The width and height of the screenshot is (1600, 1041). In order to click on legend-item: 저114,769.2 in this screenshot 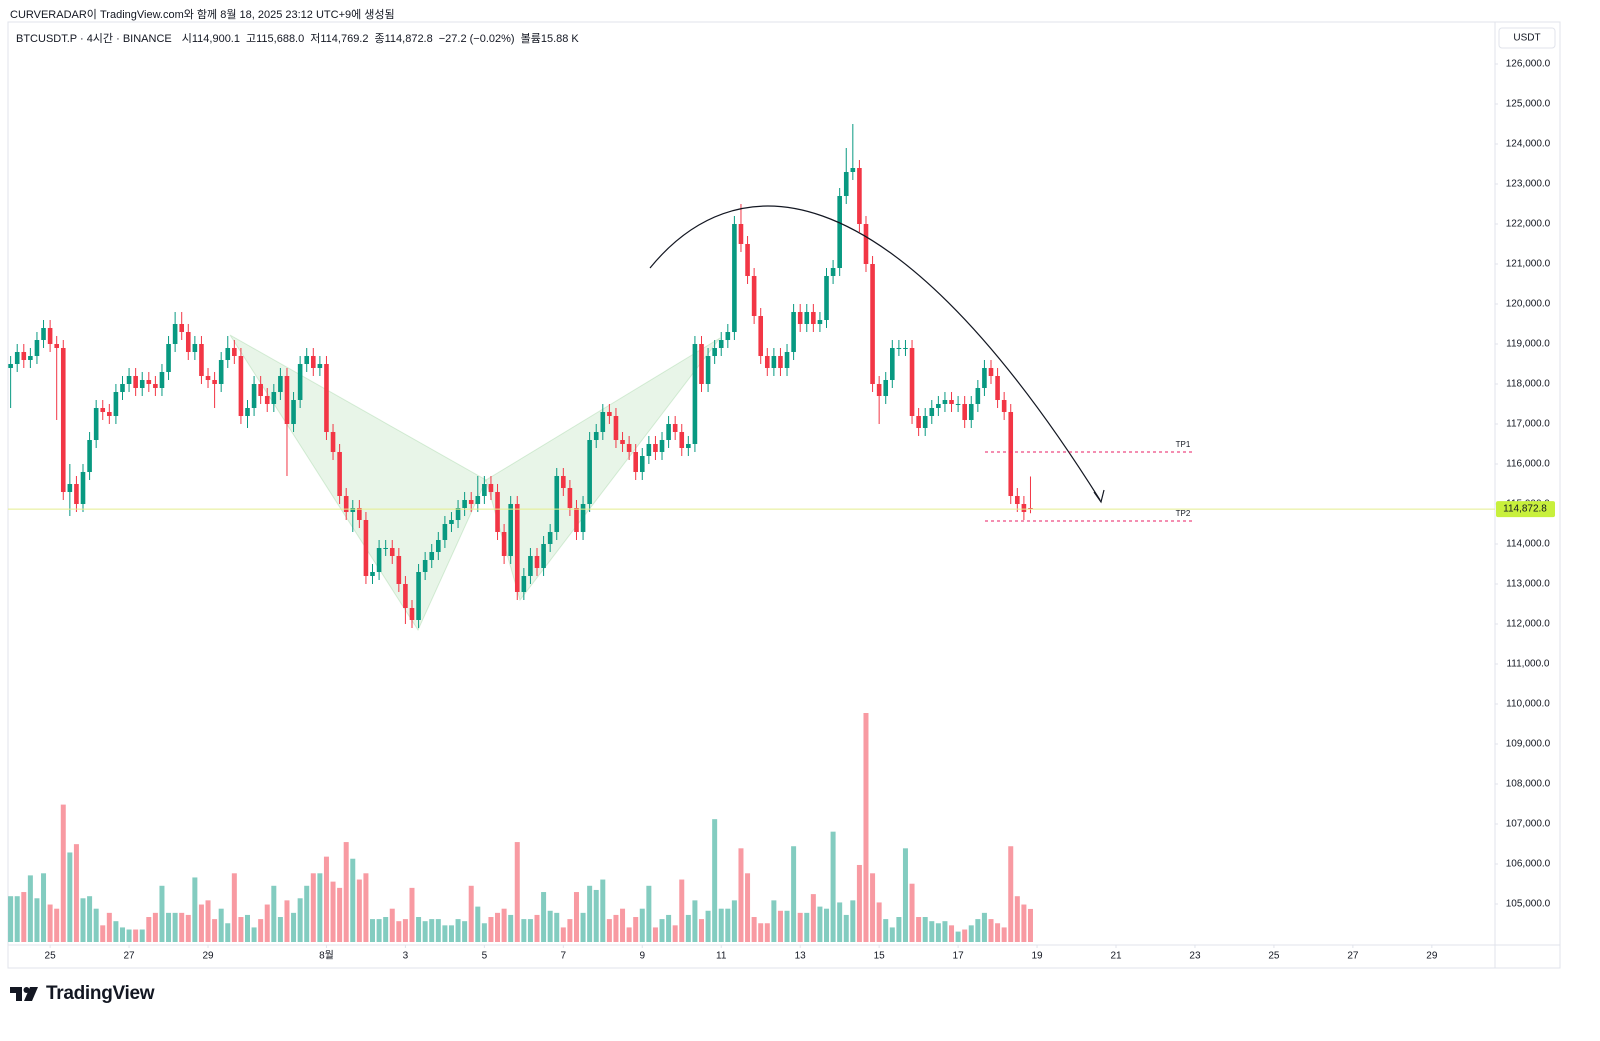, I will do `click(339, 39)`.